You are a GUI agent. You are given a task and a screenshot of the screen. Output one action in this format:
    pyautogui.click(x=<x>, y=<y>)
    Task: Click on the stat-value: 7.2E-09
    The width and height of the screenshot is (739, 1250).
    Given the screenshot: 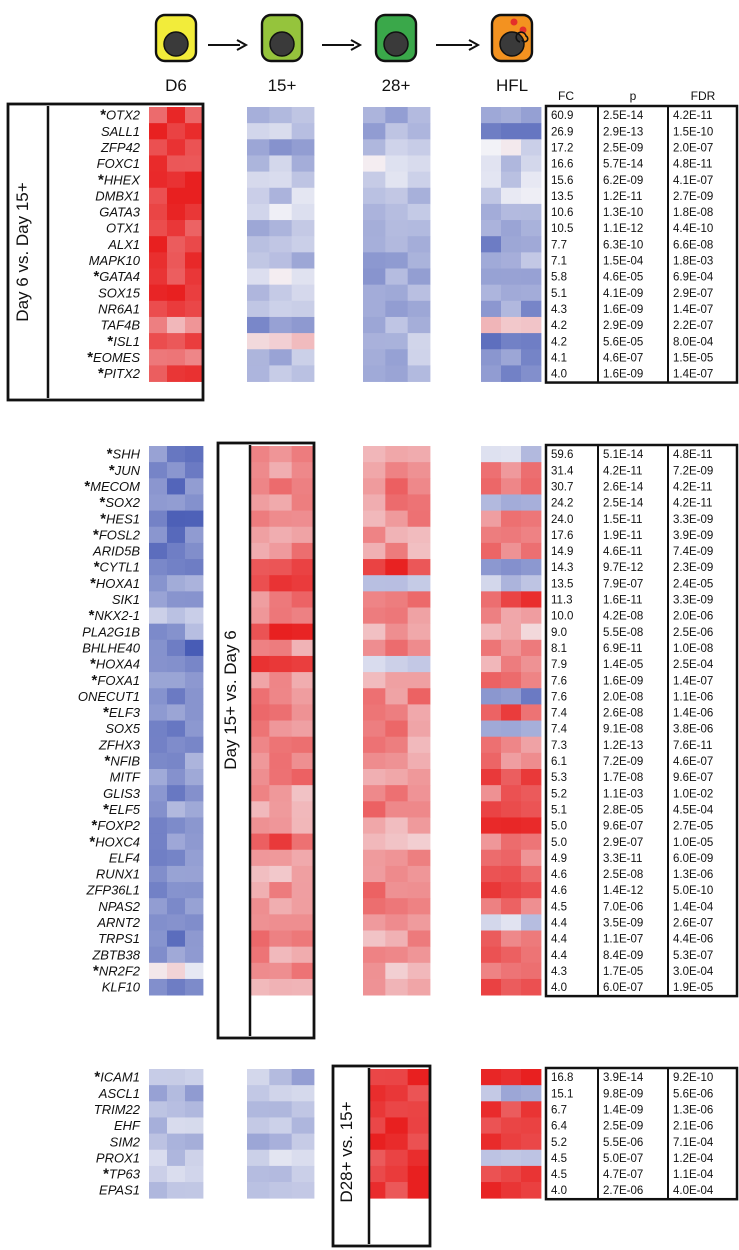 What is the action you would take?
    pyautogui.click(x=623, y=762)
    